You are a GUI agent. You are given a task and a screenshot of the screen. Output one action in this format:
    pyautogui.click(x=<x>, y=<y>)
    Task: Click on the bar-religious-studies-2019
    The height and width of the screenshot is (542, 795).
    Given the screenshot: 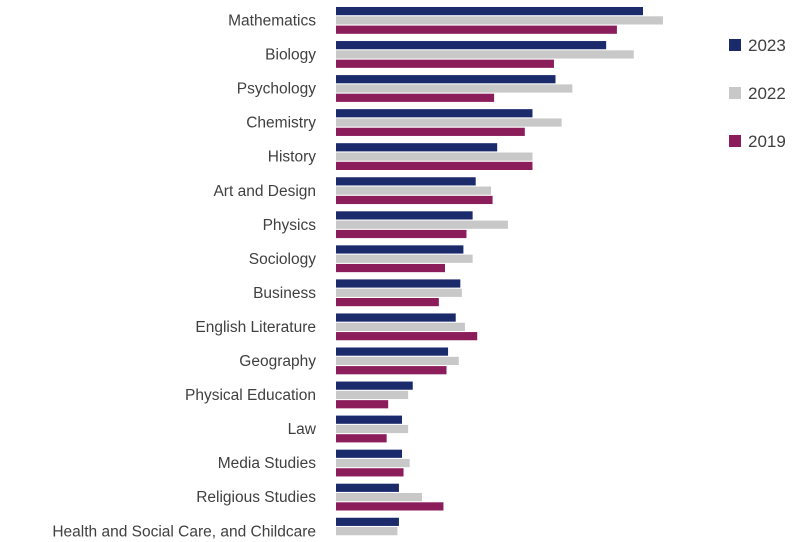 What is the action you would take?
    pyautogui.click(x=390, y=506)
    